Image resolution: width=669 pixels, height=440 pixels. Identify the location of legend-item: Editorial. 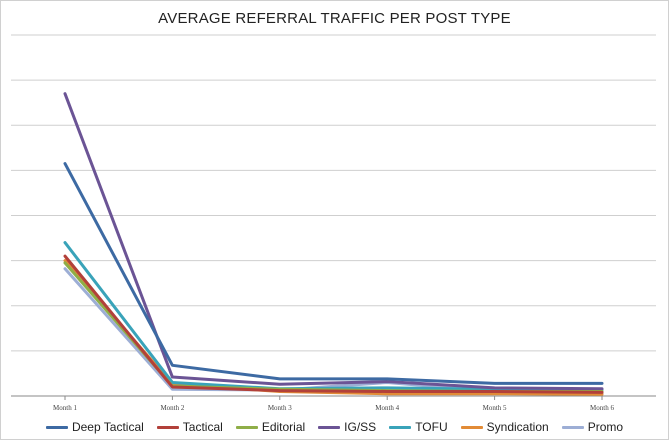
(270, 427).